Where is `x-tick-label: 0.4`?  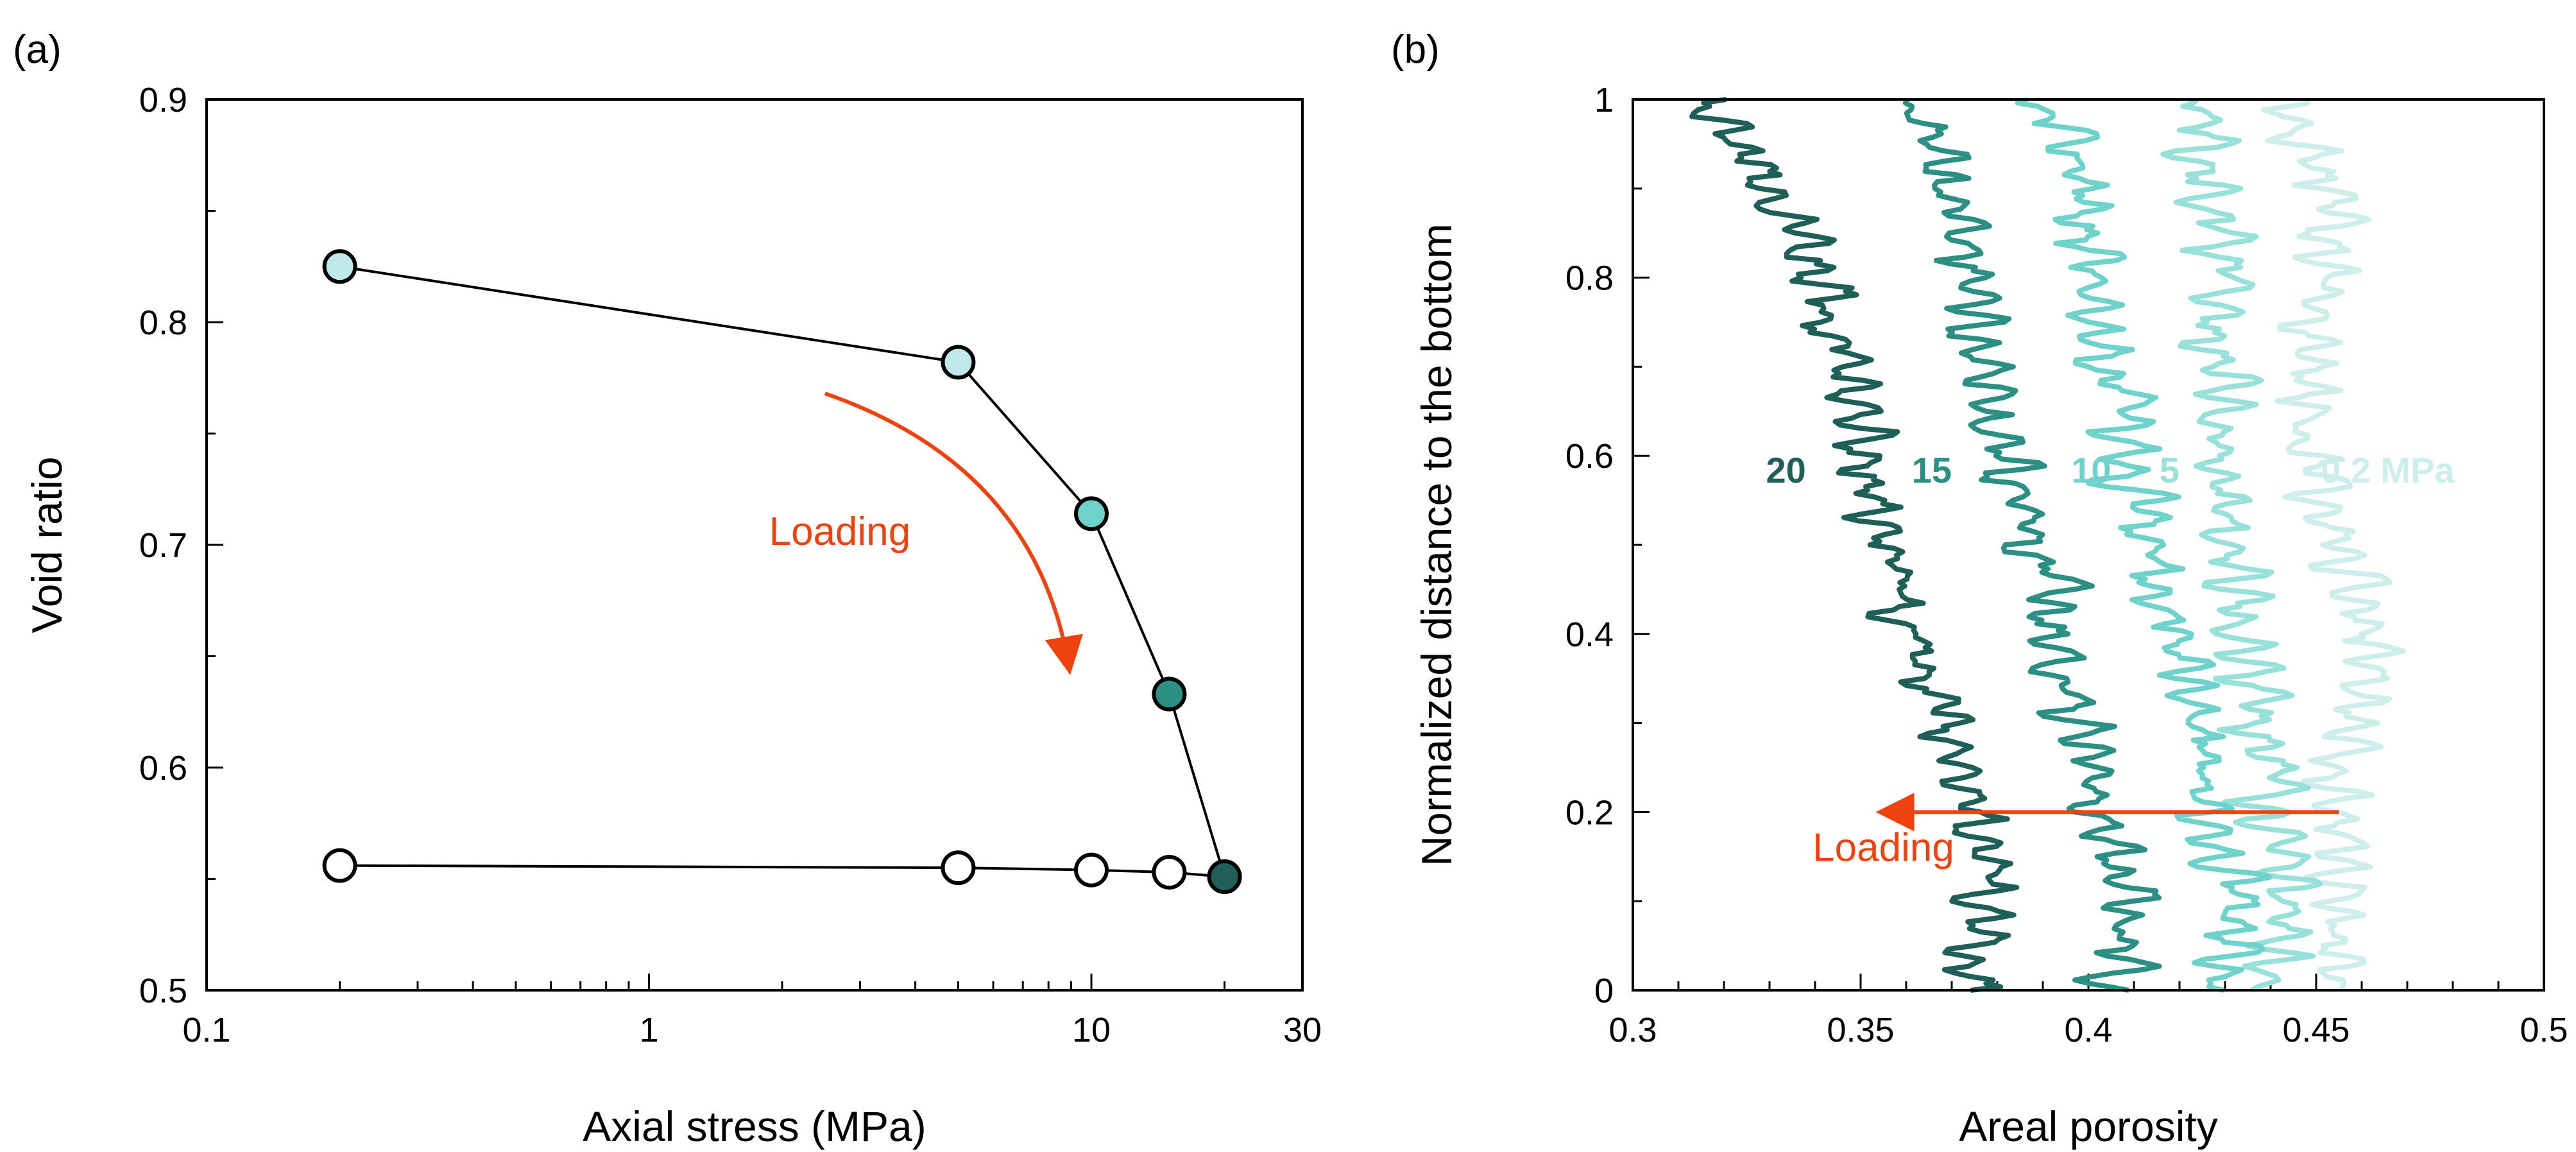
x-tick-label: 0.4 is located at coordinates (2088, 1030).